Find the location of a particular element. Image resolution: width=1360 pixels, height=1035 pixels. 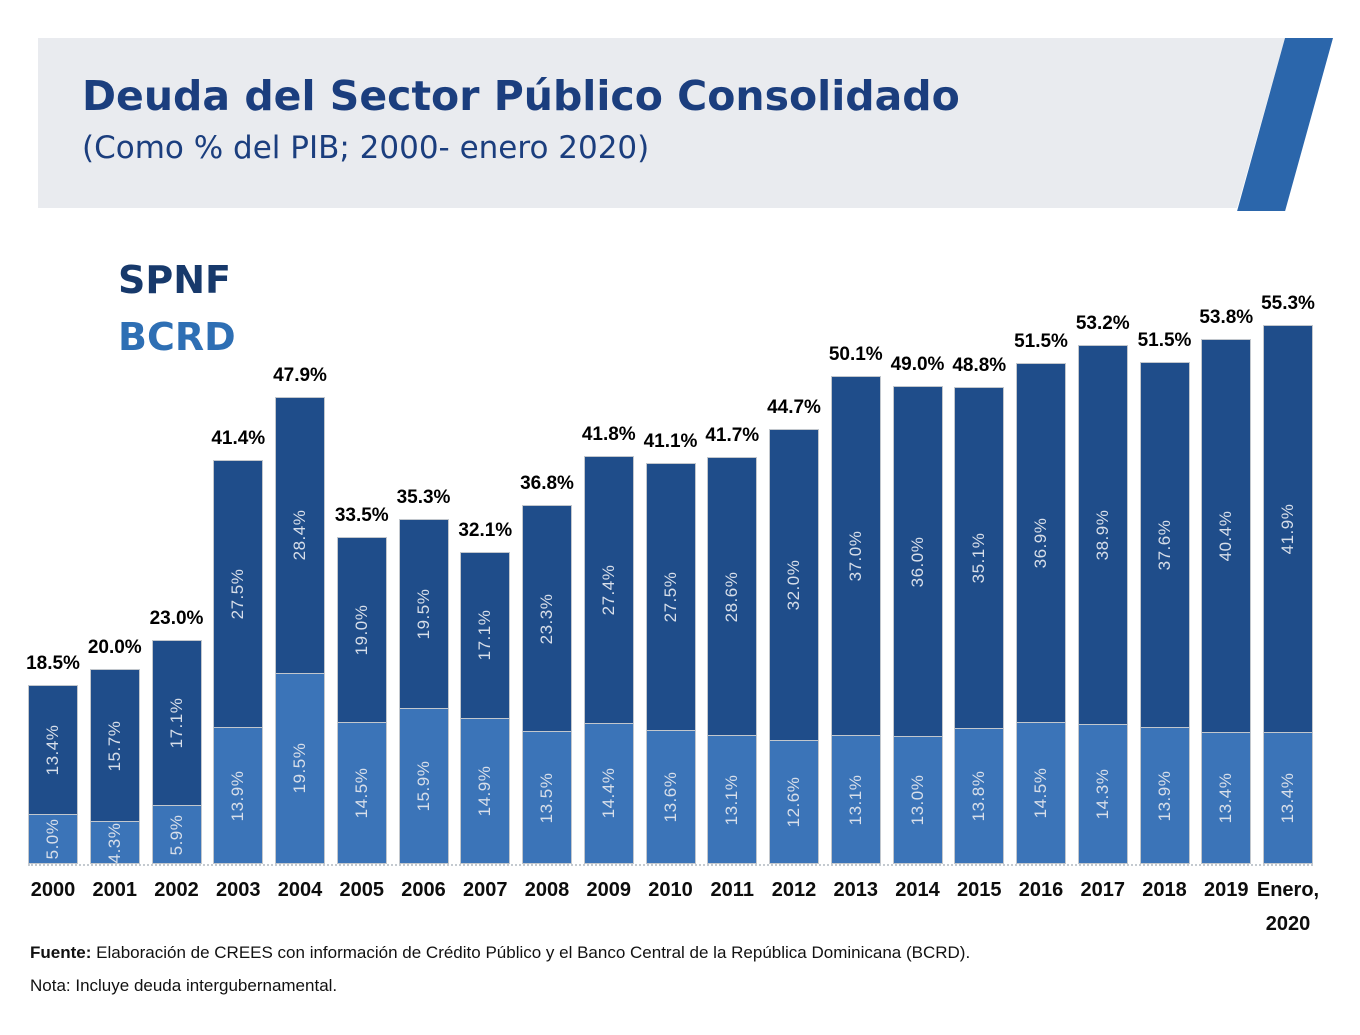

bcrd-segment: 19.5% is located at coordinates (300, 768).